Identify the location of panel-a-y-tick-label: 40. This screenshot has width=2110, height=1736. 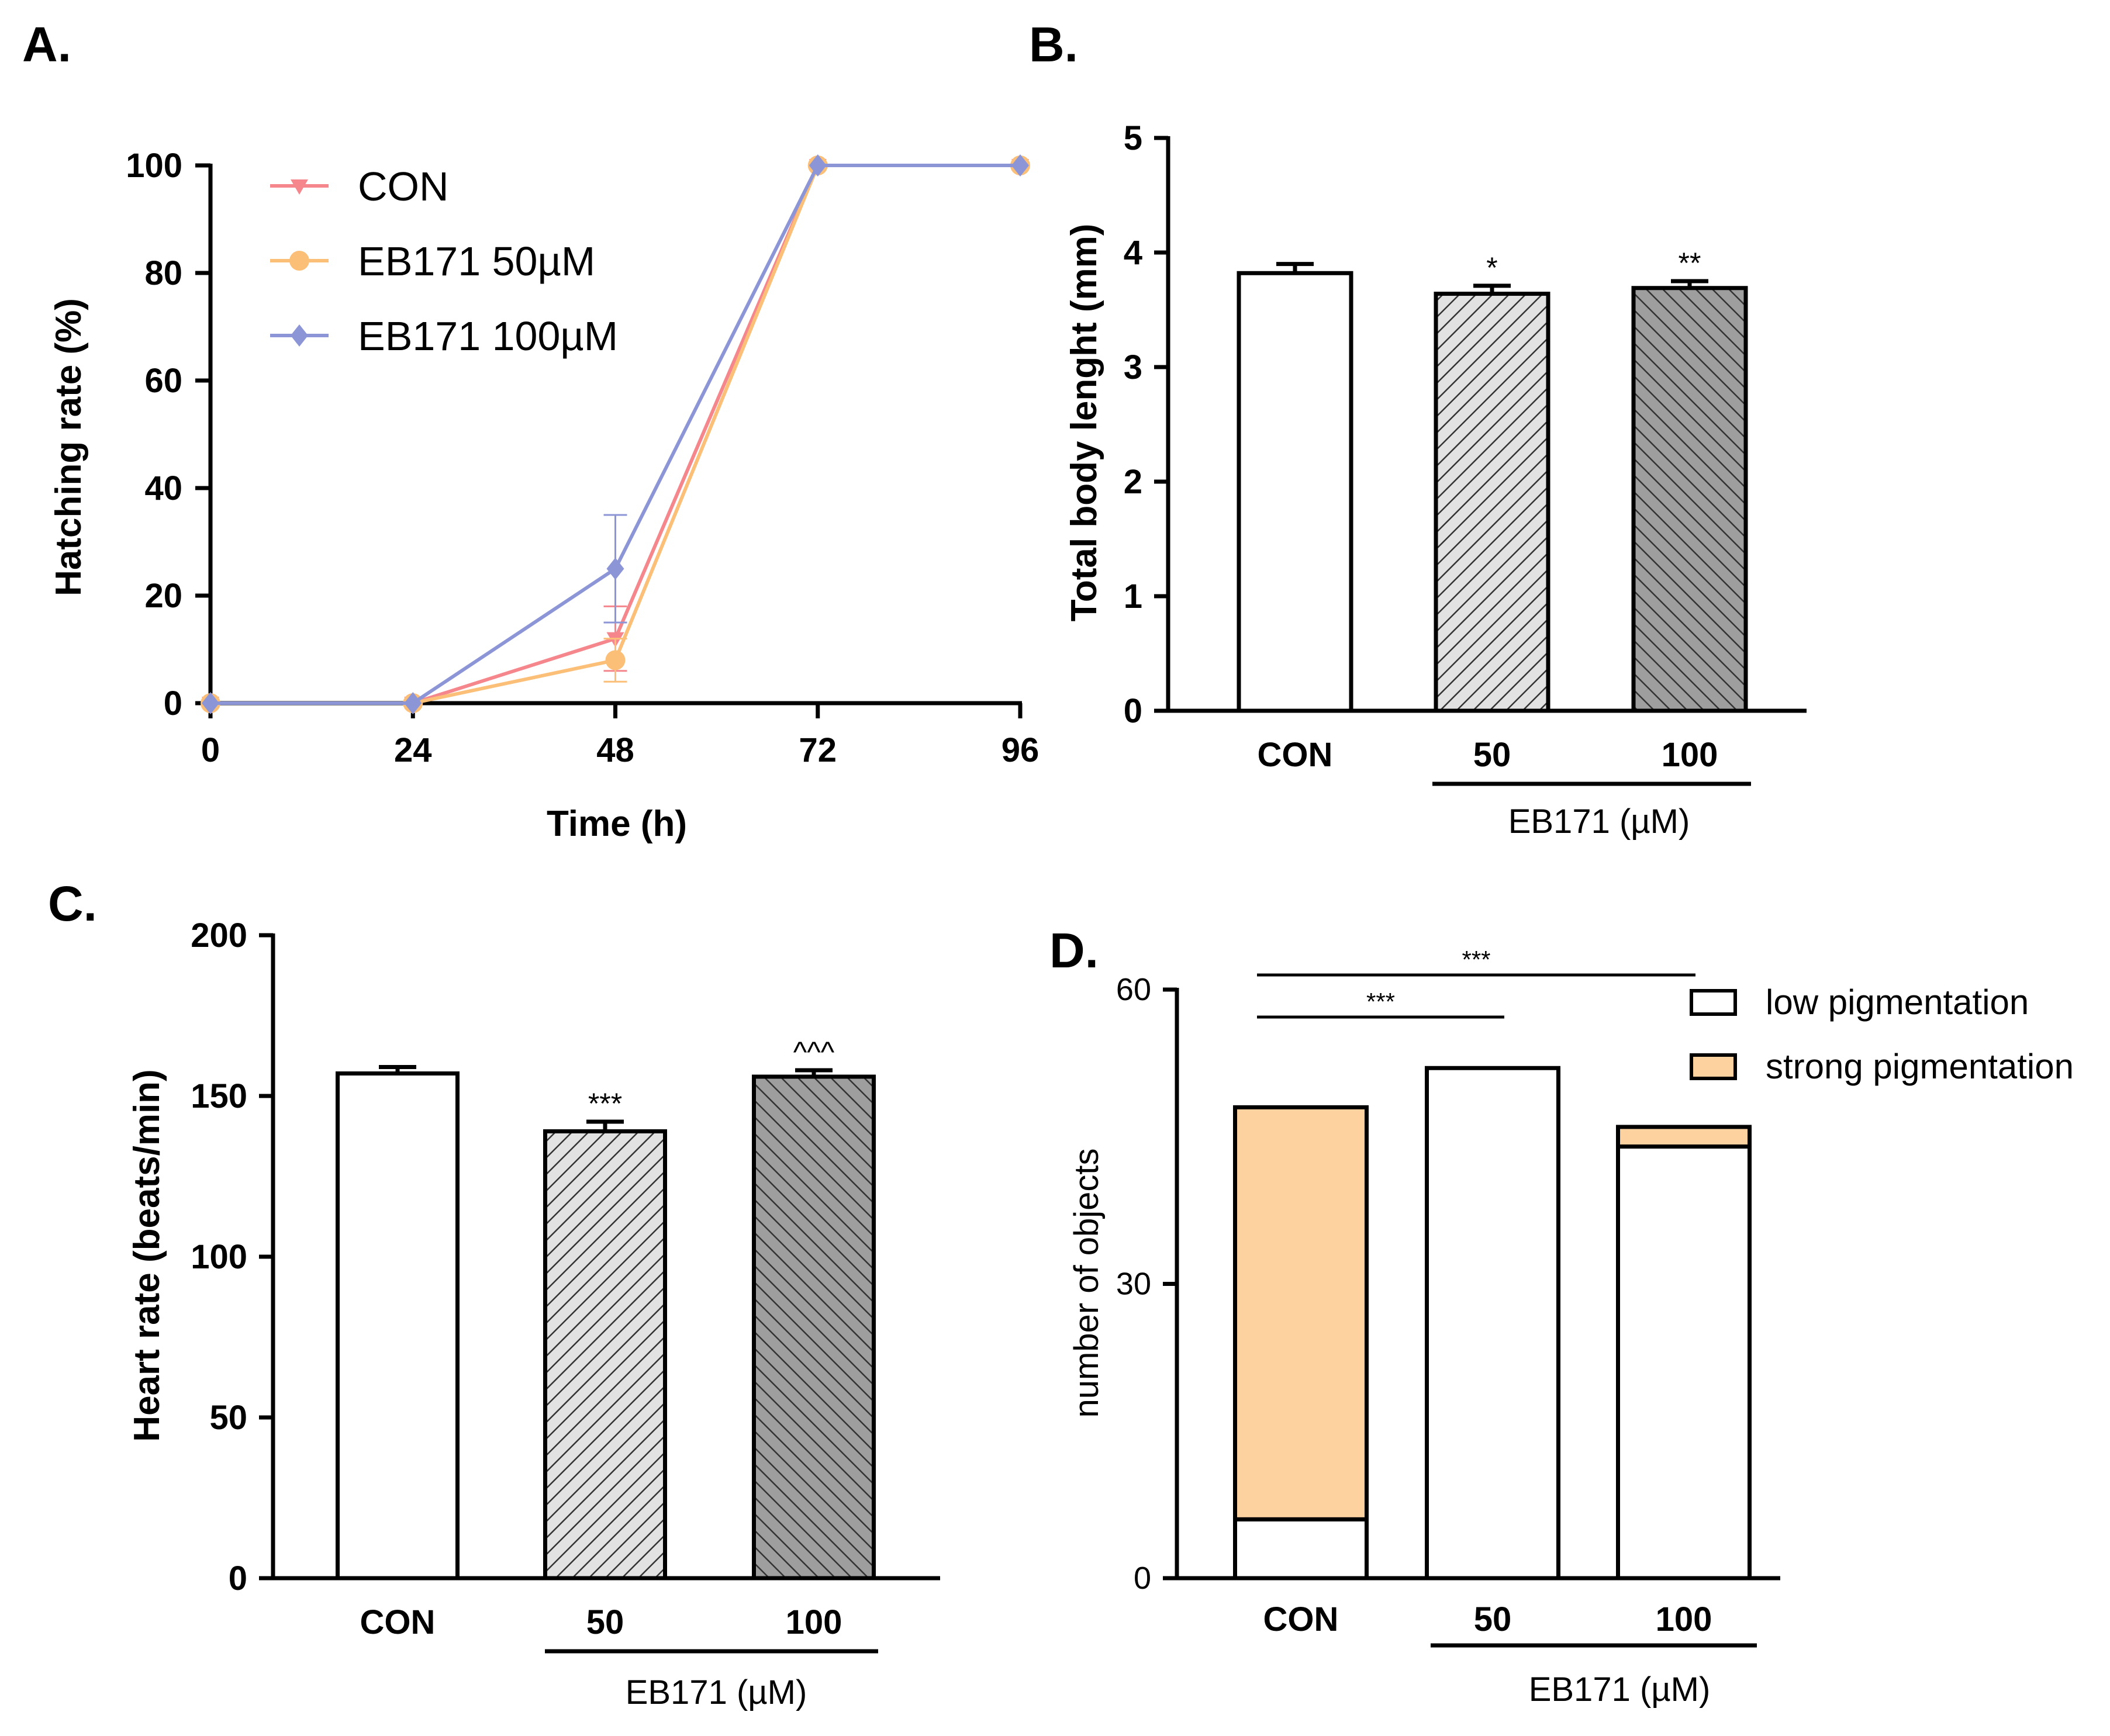
(163, 488).